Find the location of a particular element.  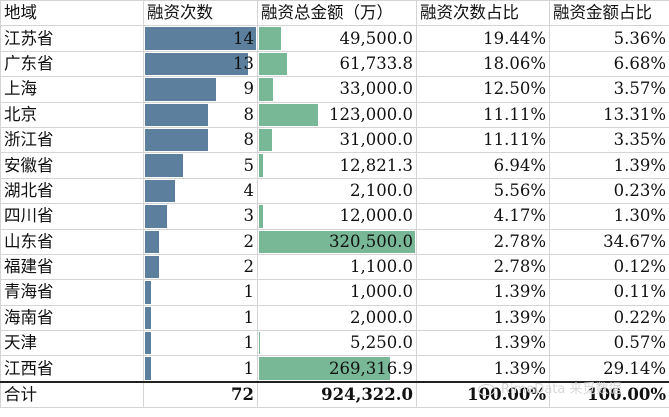

amount-cell: 123,000.0 is located at coordinates (337, 114).